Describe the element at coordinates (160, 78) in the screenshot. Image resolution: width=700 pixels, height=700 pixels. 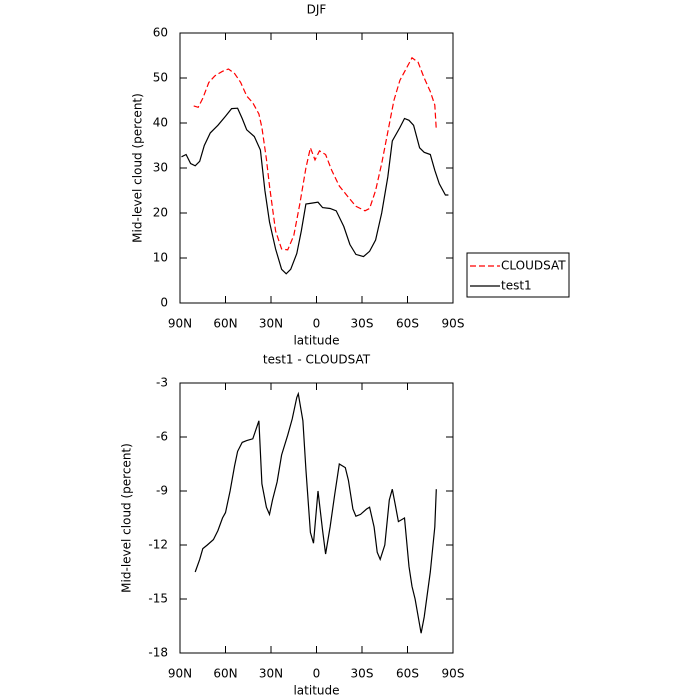
I see `y-tick-label: 50` at that location.